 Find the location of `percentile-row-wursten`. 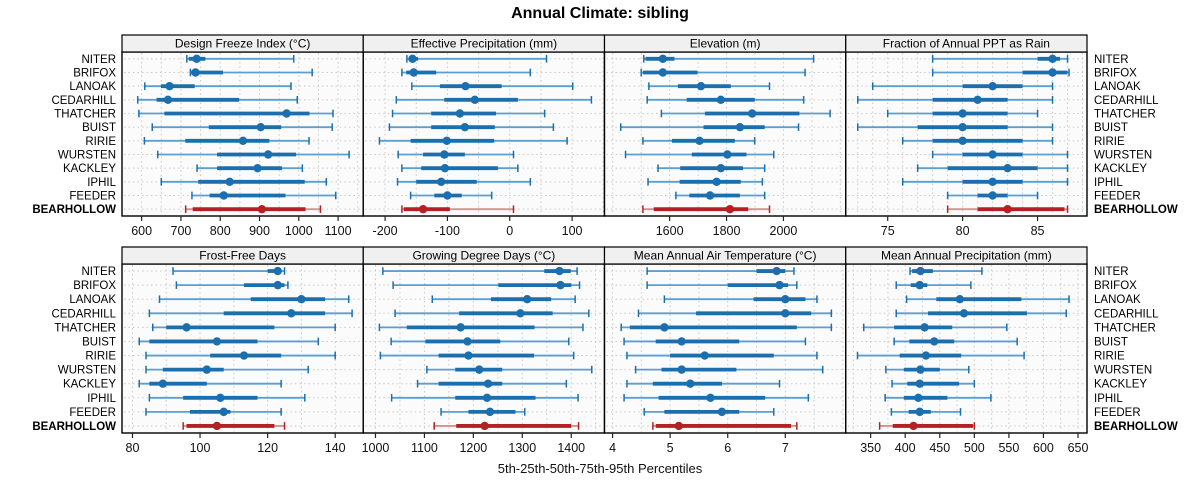

percentile-row-wursten is located at coordinates (456, 154).